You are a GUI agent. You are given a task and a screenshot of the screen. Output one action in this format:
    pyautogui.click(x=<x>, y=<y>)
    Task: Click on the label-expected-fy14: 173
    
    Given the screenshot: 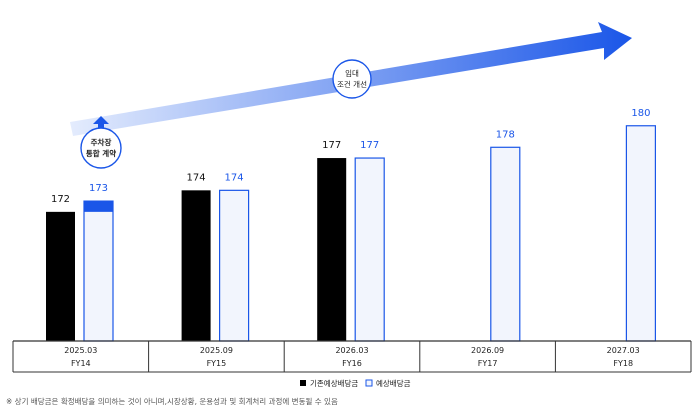 What is the action you would take?
    pyautogui.click(x=98, y=188)
    